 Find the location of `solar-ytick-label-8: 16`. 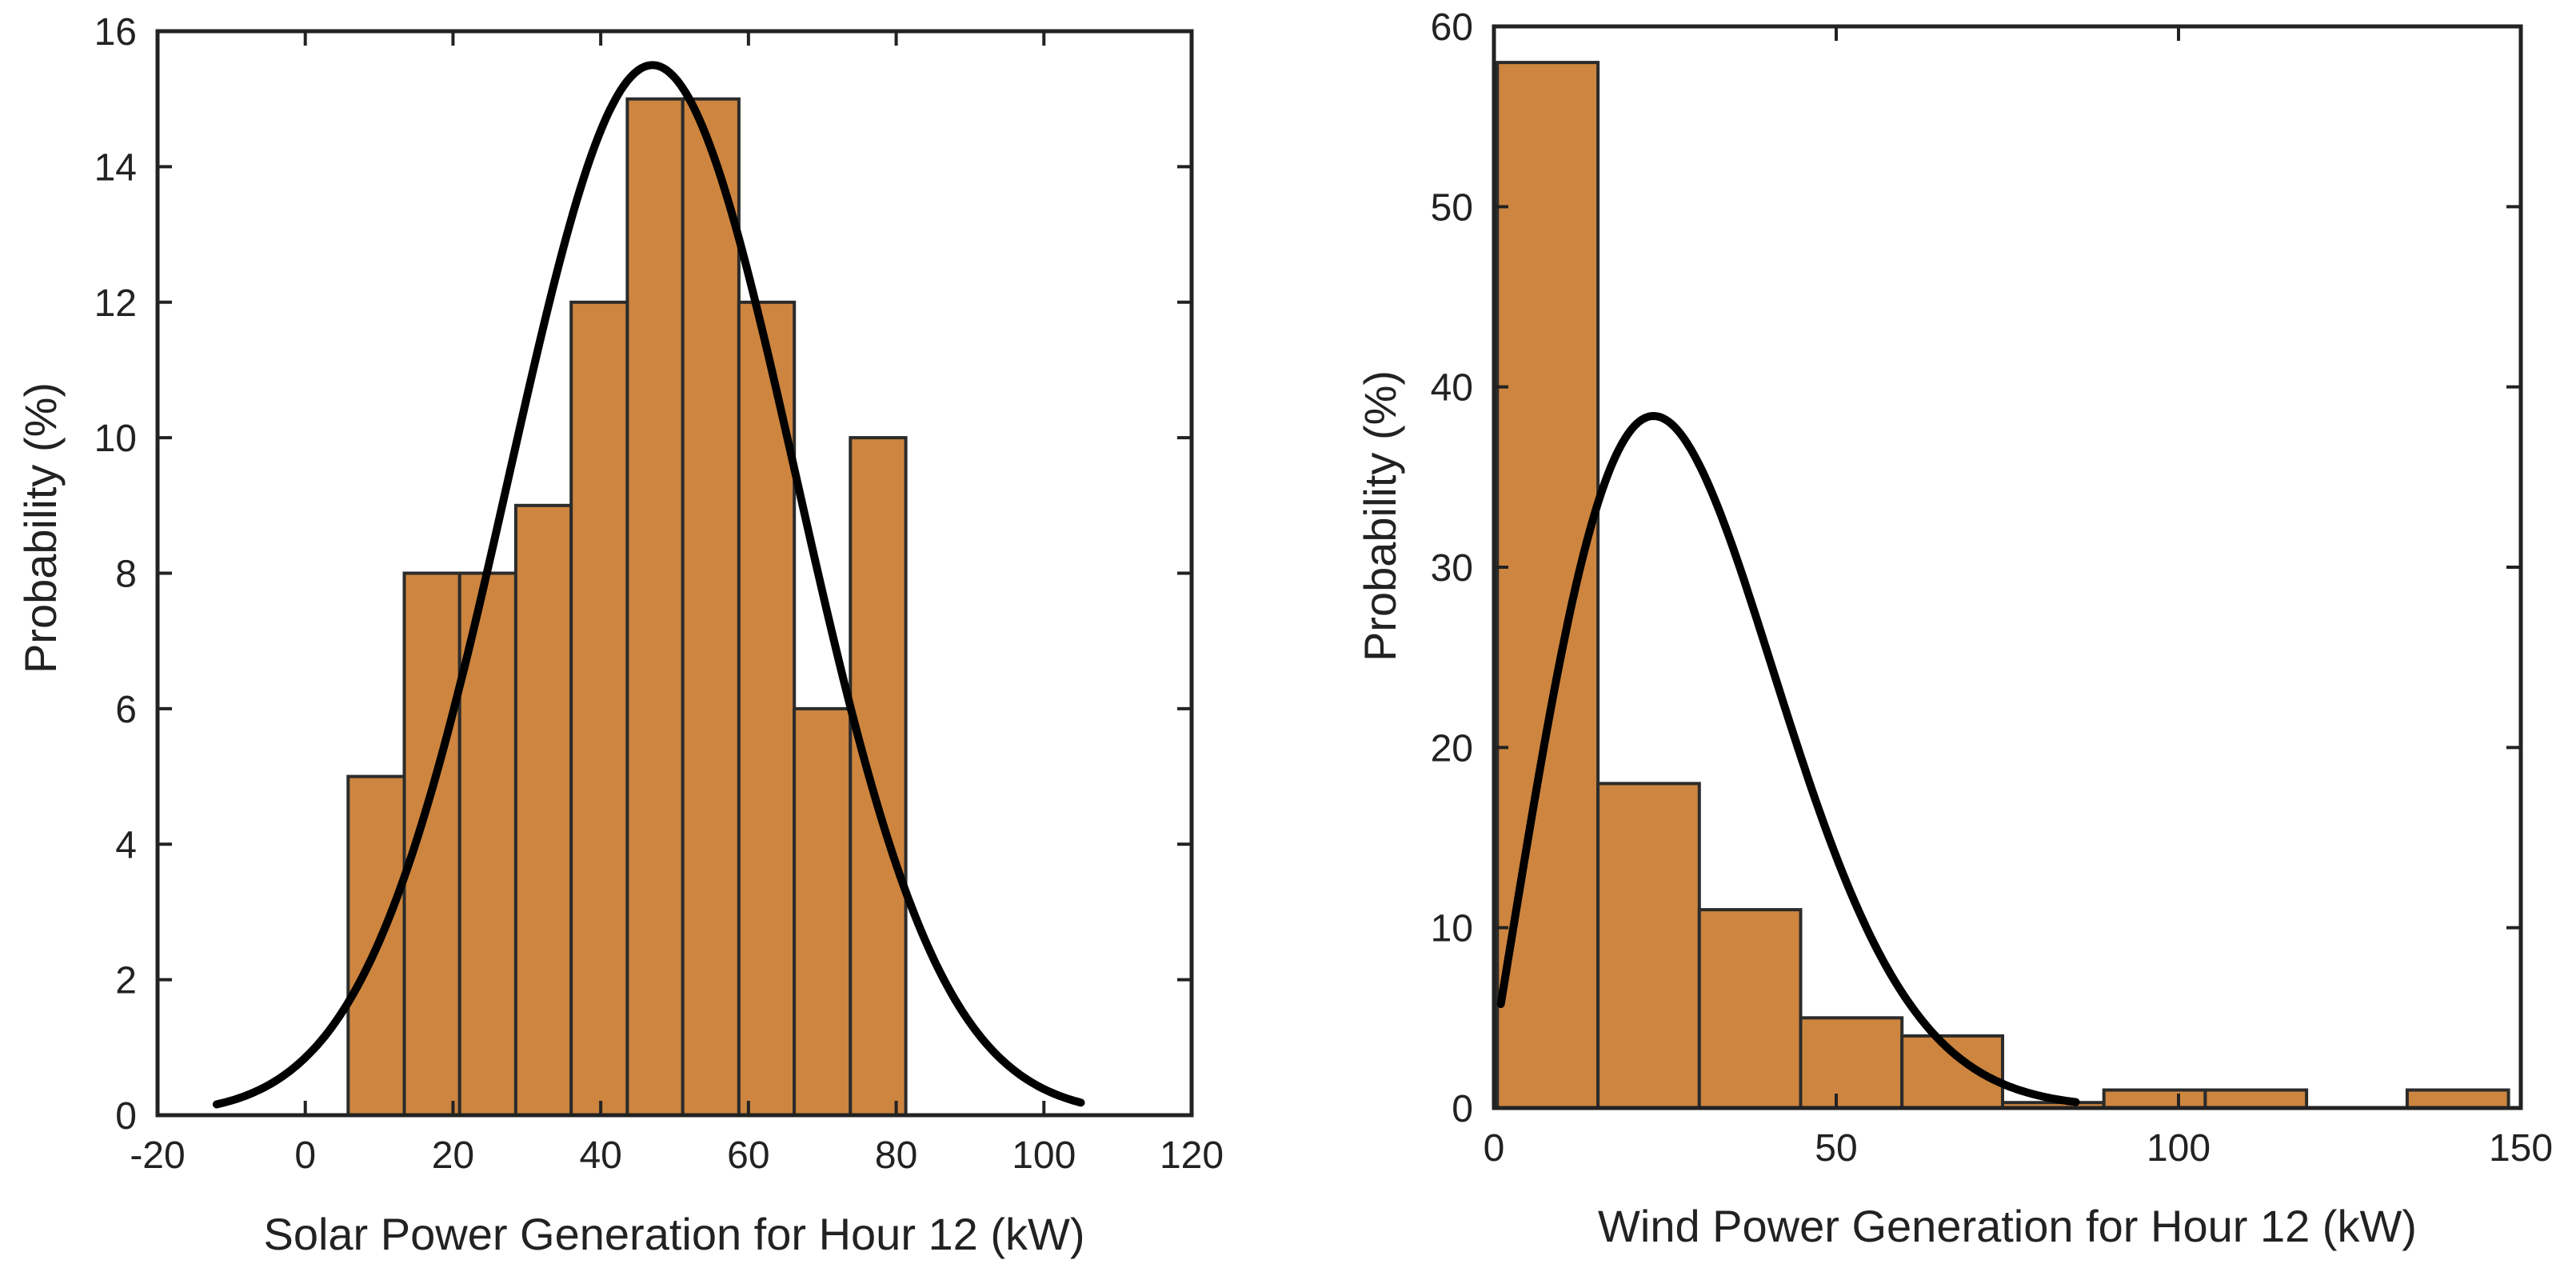

solar-ytick-label-8: 16 is located at coordinates (116, 32).